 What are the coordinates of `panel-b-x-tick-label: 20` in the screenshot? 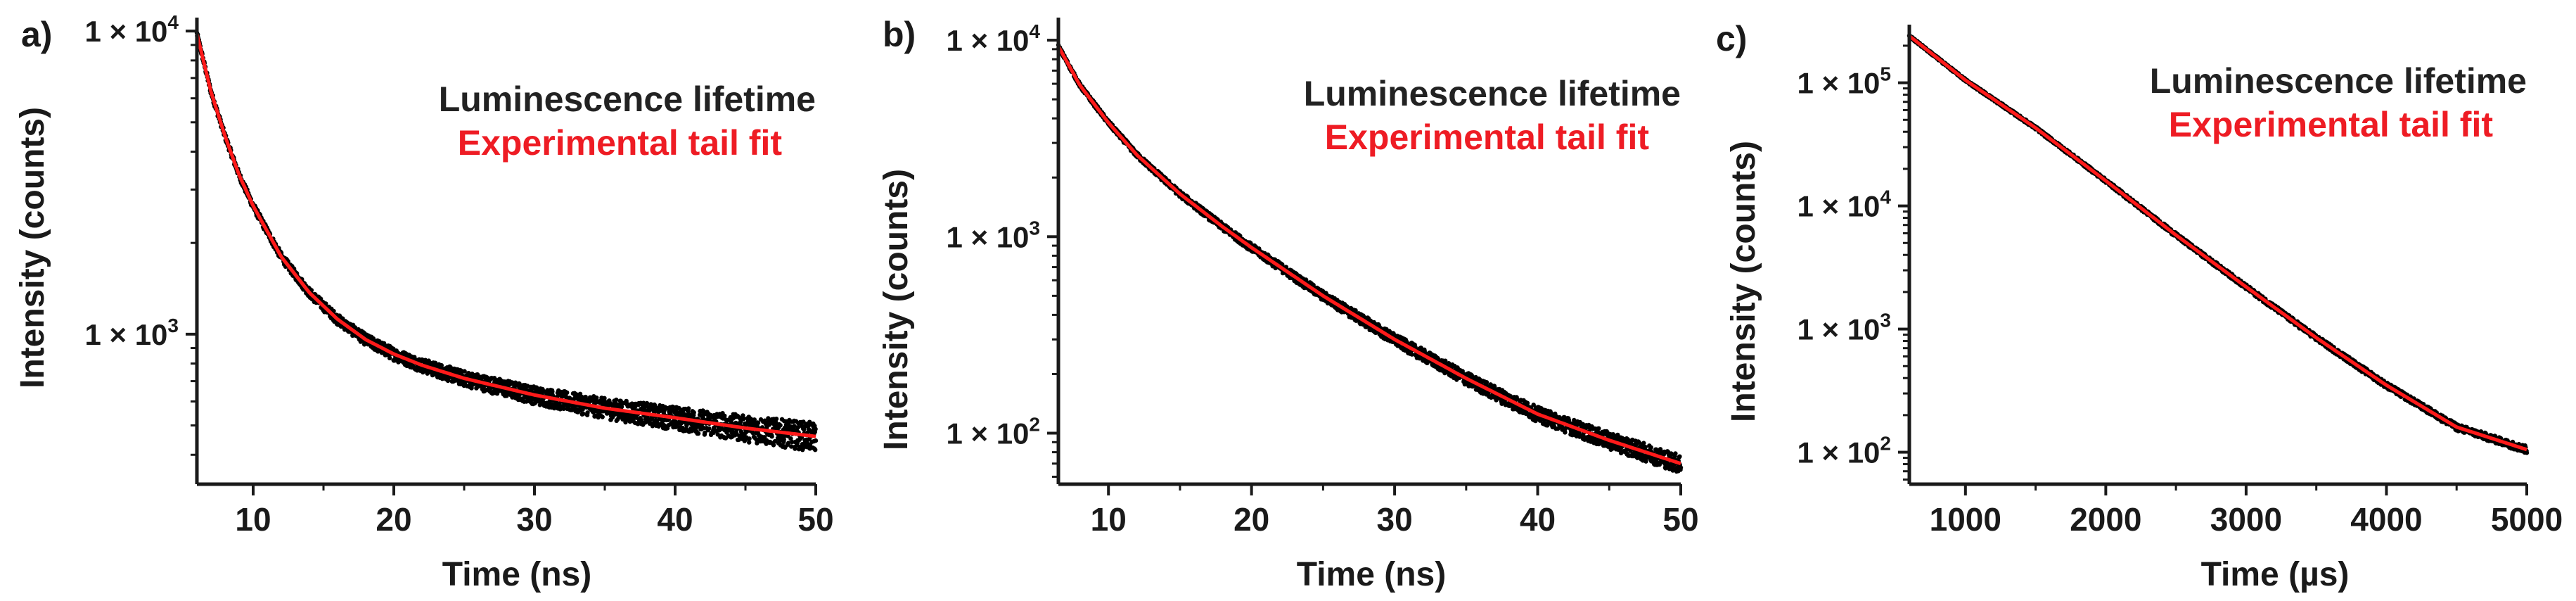 It's located at (1251, 519).